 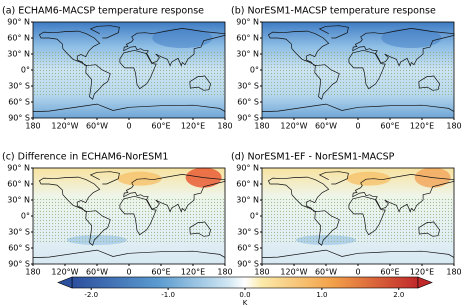 What do you see at coordinates (313, 157) in the screenshot?
I see `panel-title: (d) NorESM1-EF - NorESM1-MACSP` at bounding box center [313, 157].